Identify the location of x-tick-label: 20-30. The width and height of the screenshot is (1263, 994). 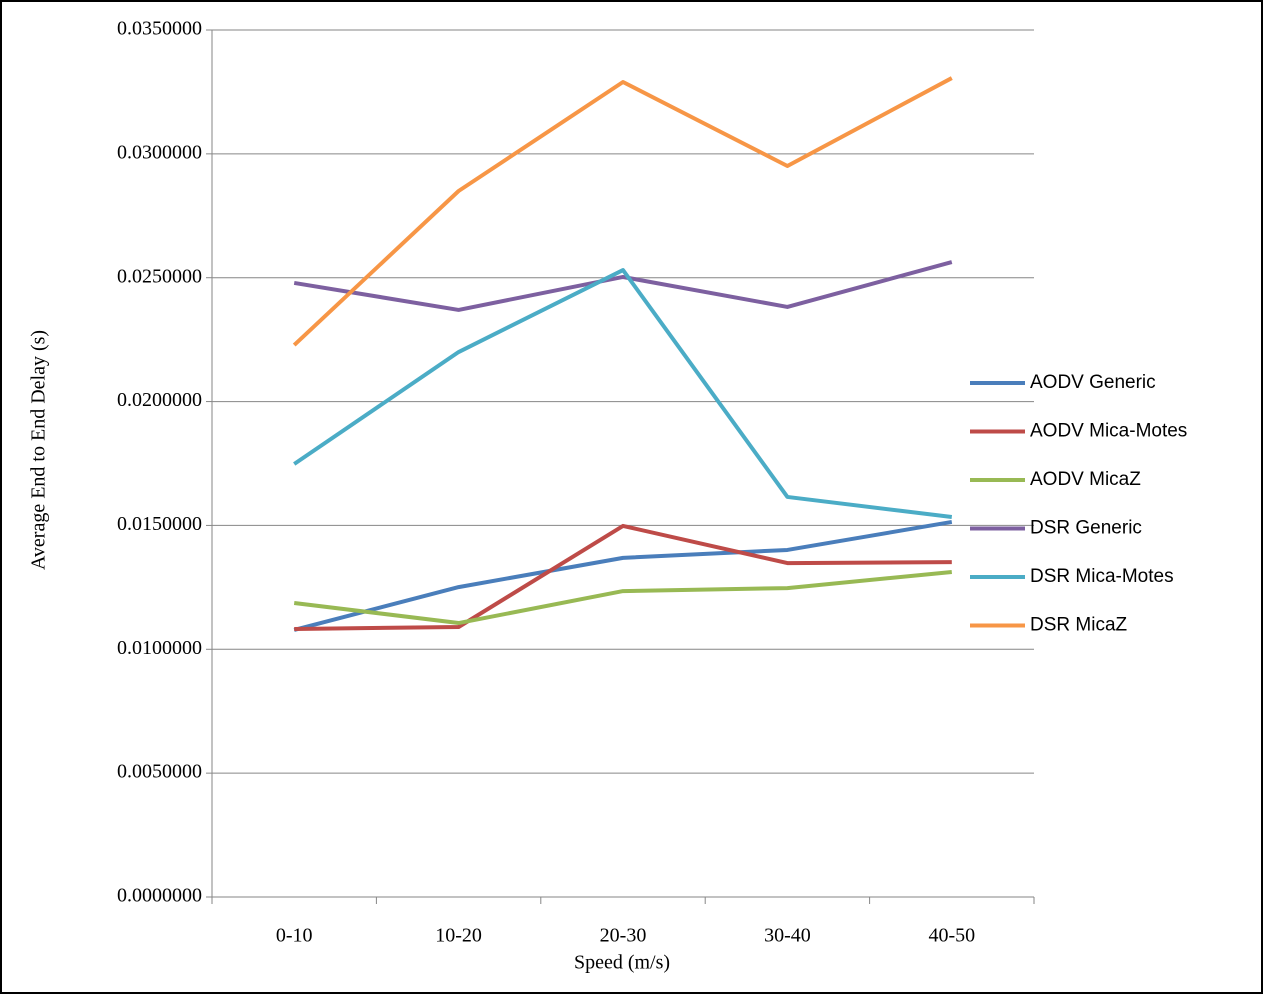
(623, 936).